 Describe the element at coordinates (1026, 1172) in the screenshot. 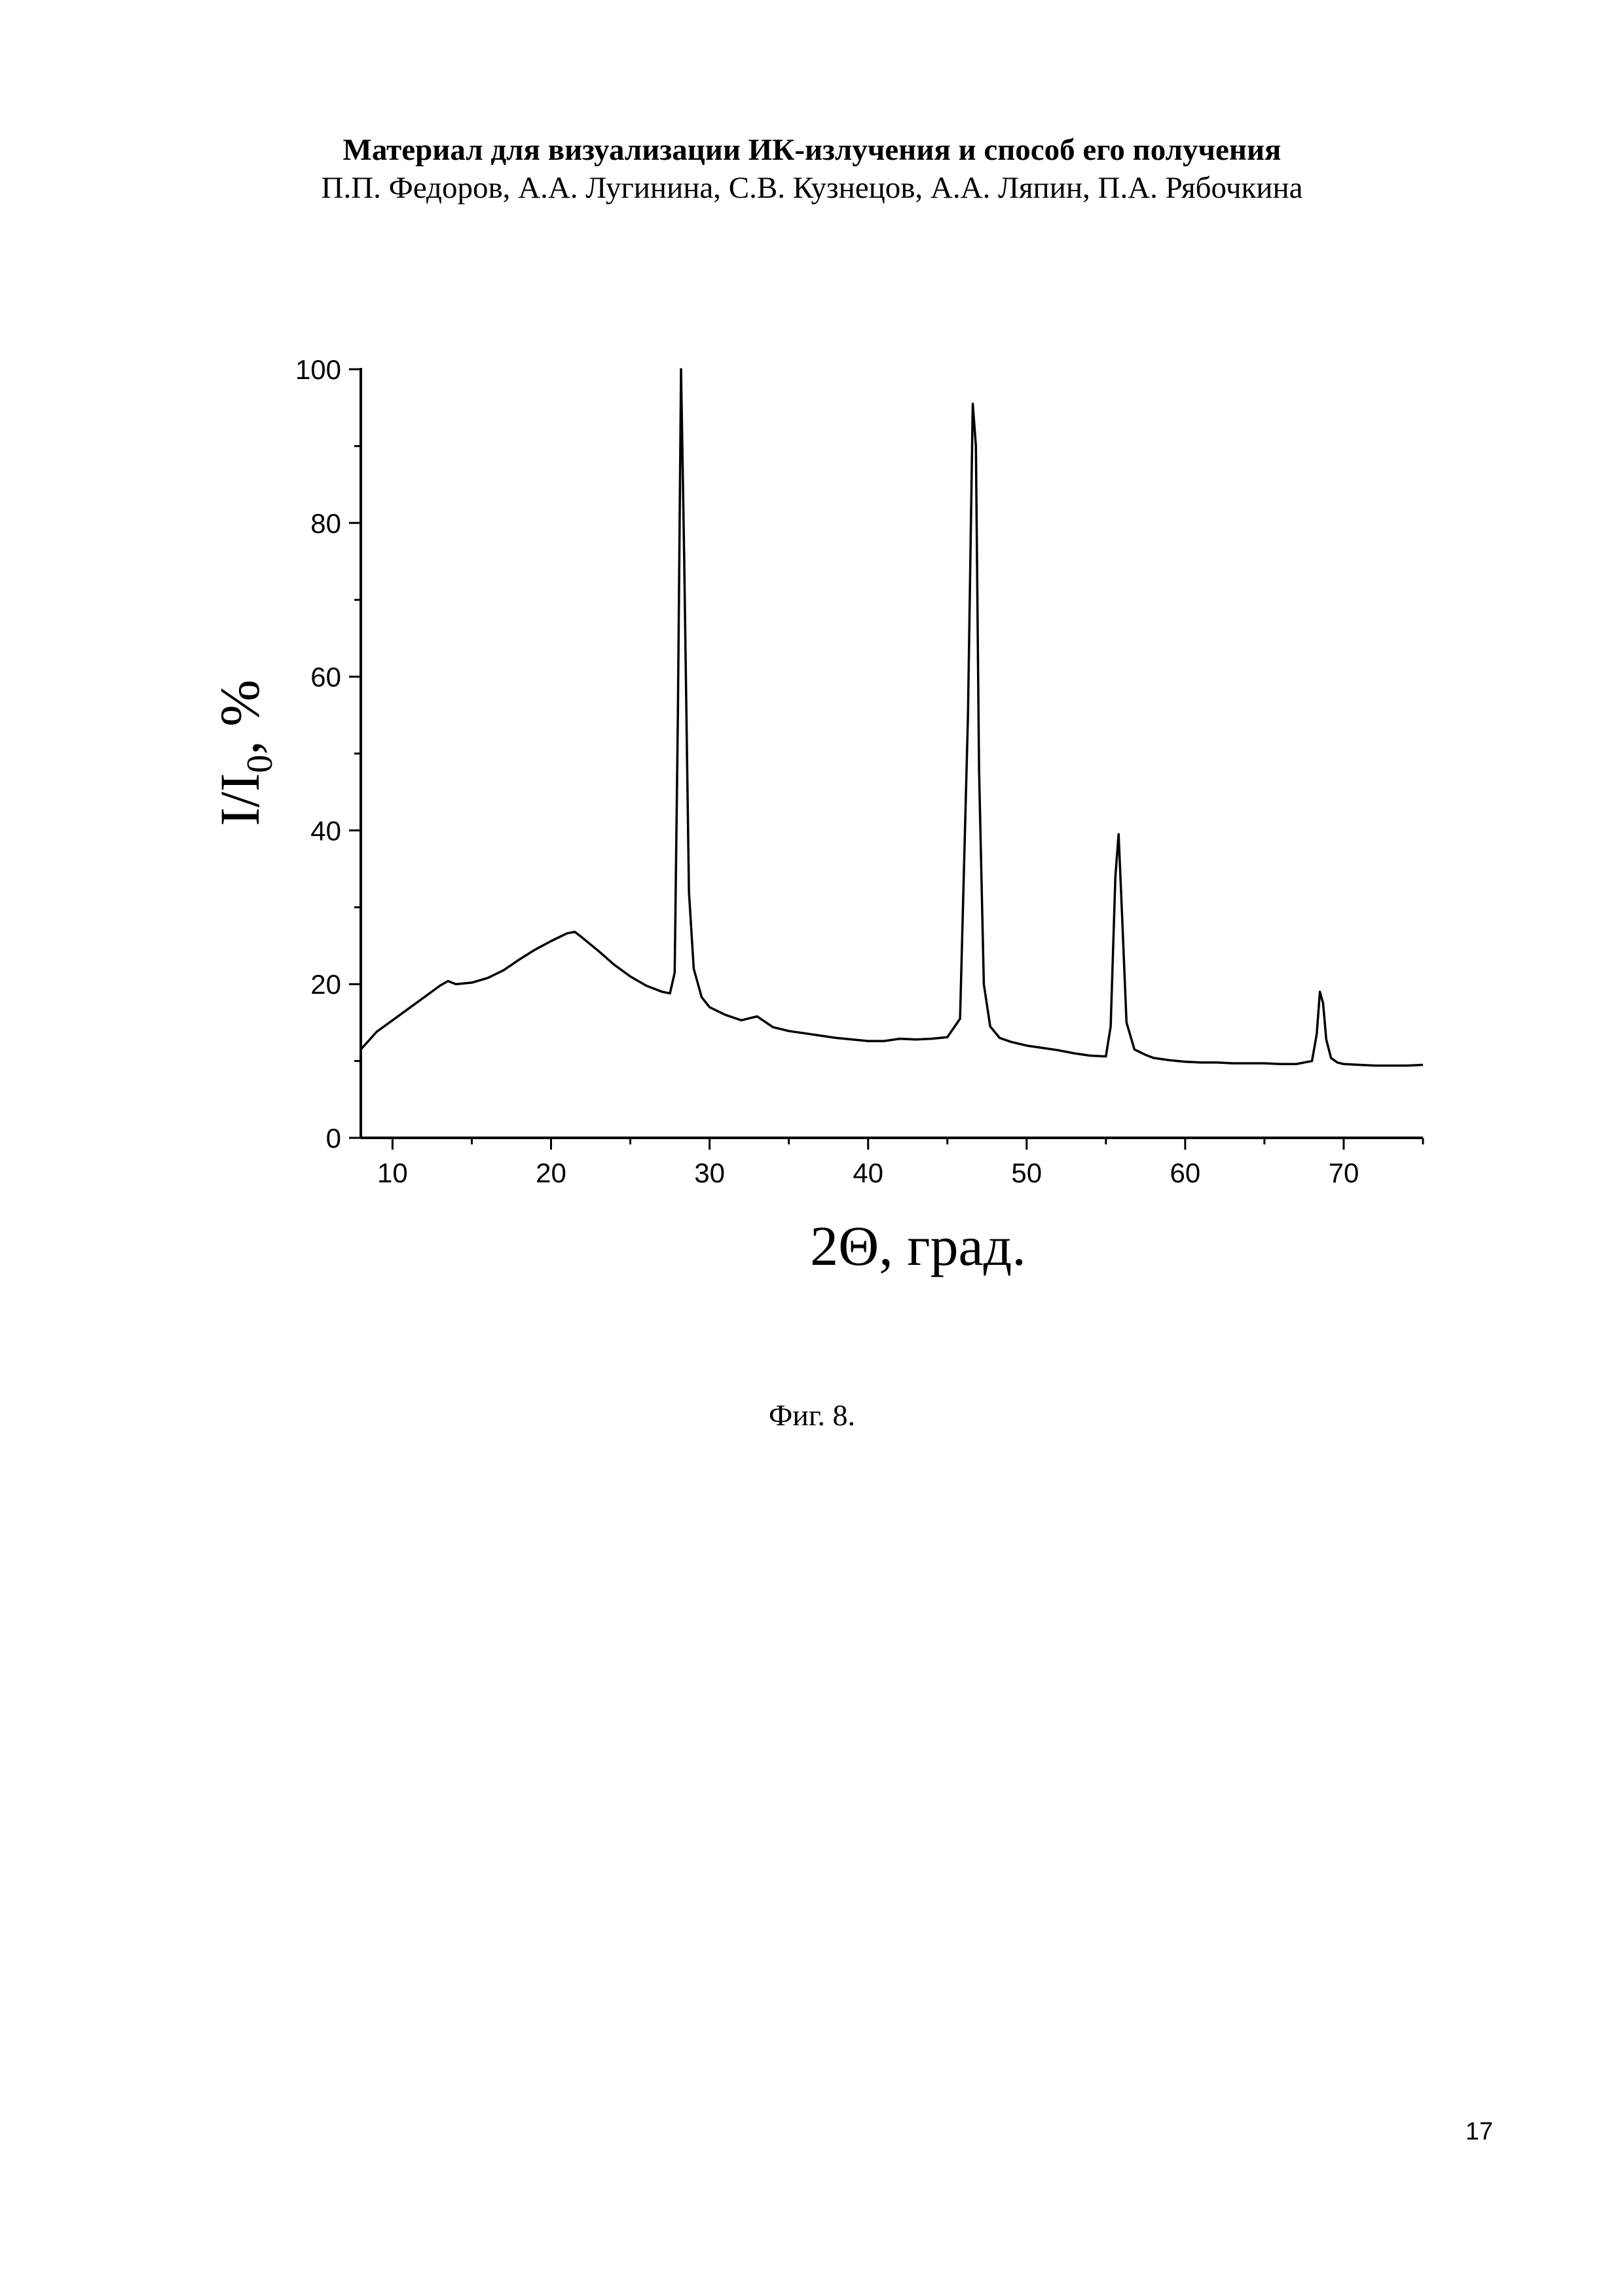

I see `x-tick-label: 50` at that location.